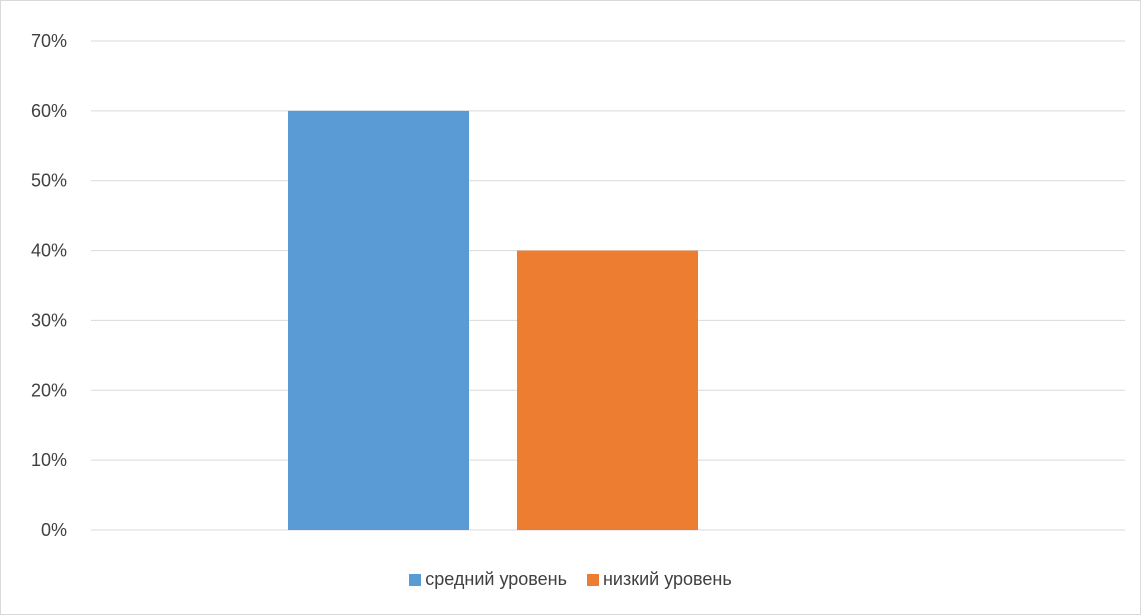  I want to click on y-tick-label: 20%, so click(49, 390).